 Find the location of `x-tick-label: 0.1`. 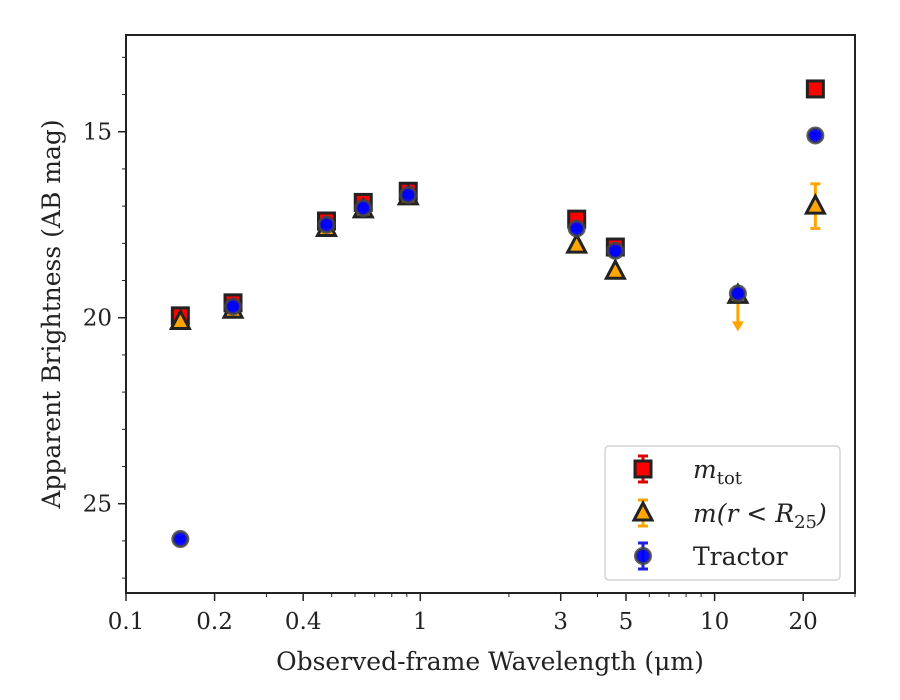

x-tick-label: 0.1 is located at coordinates (126, 622).